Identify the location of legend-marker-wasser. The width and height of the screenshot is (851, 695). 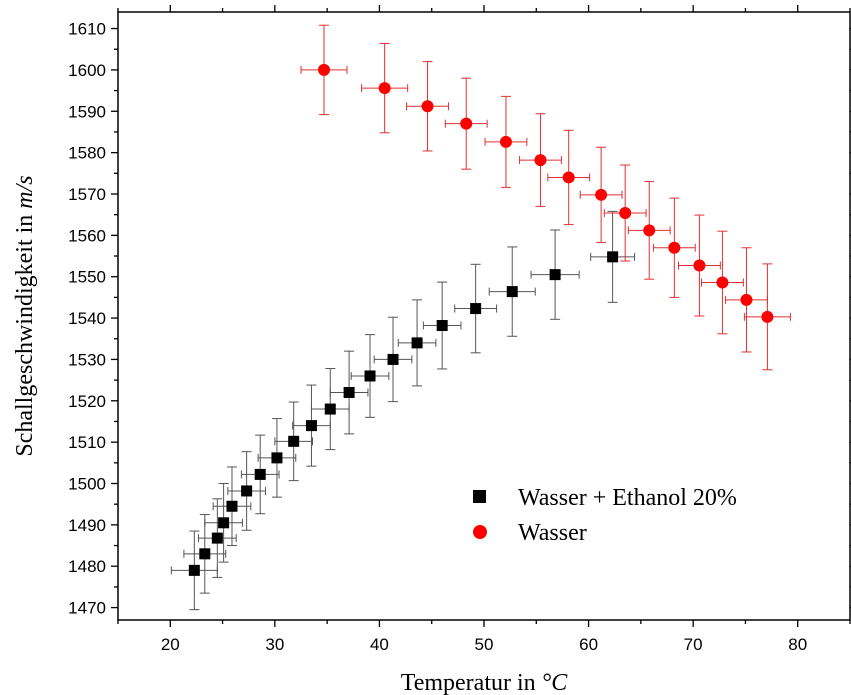
(480, 532).